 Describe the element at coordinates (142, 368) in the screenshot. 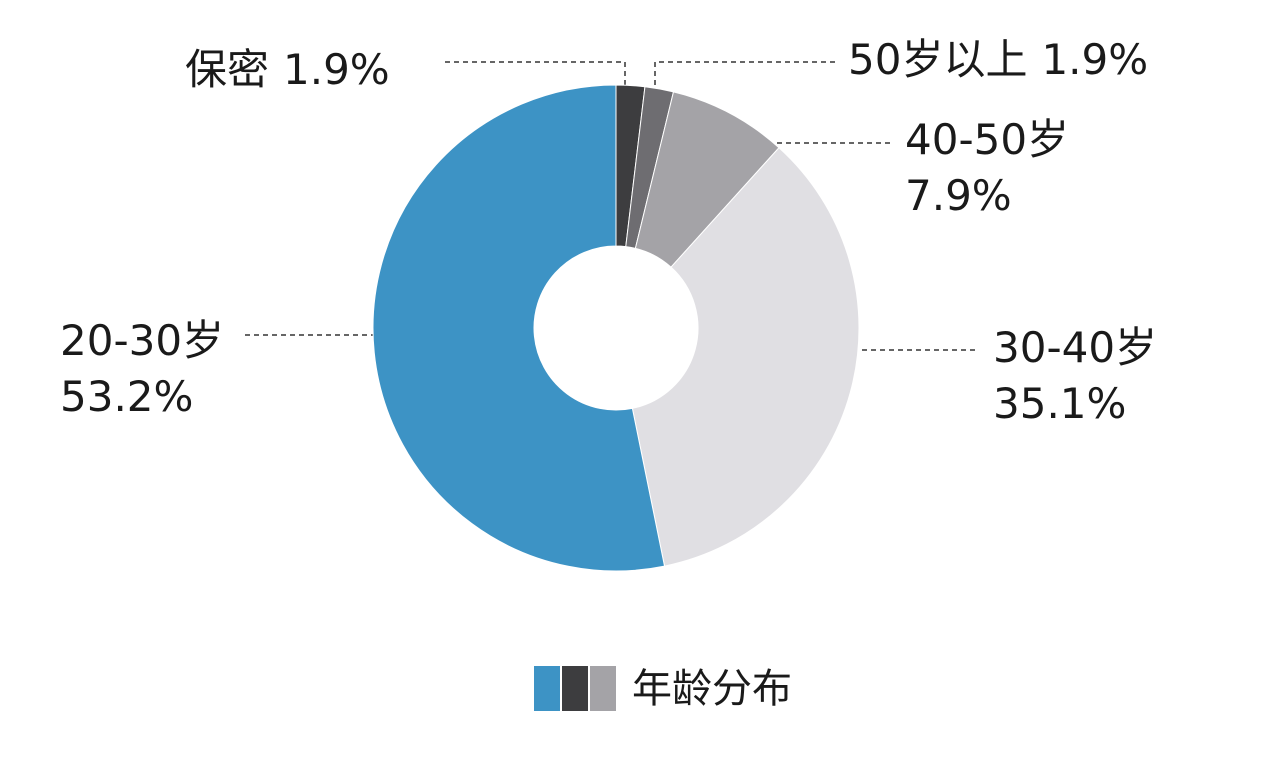

I see `slice-label: 20-30岁 53.2%` at that location.